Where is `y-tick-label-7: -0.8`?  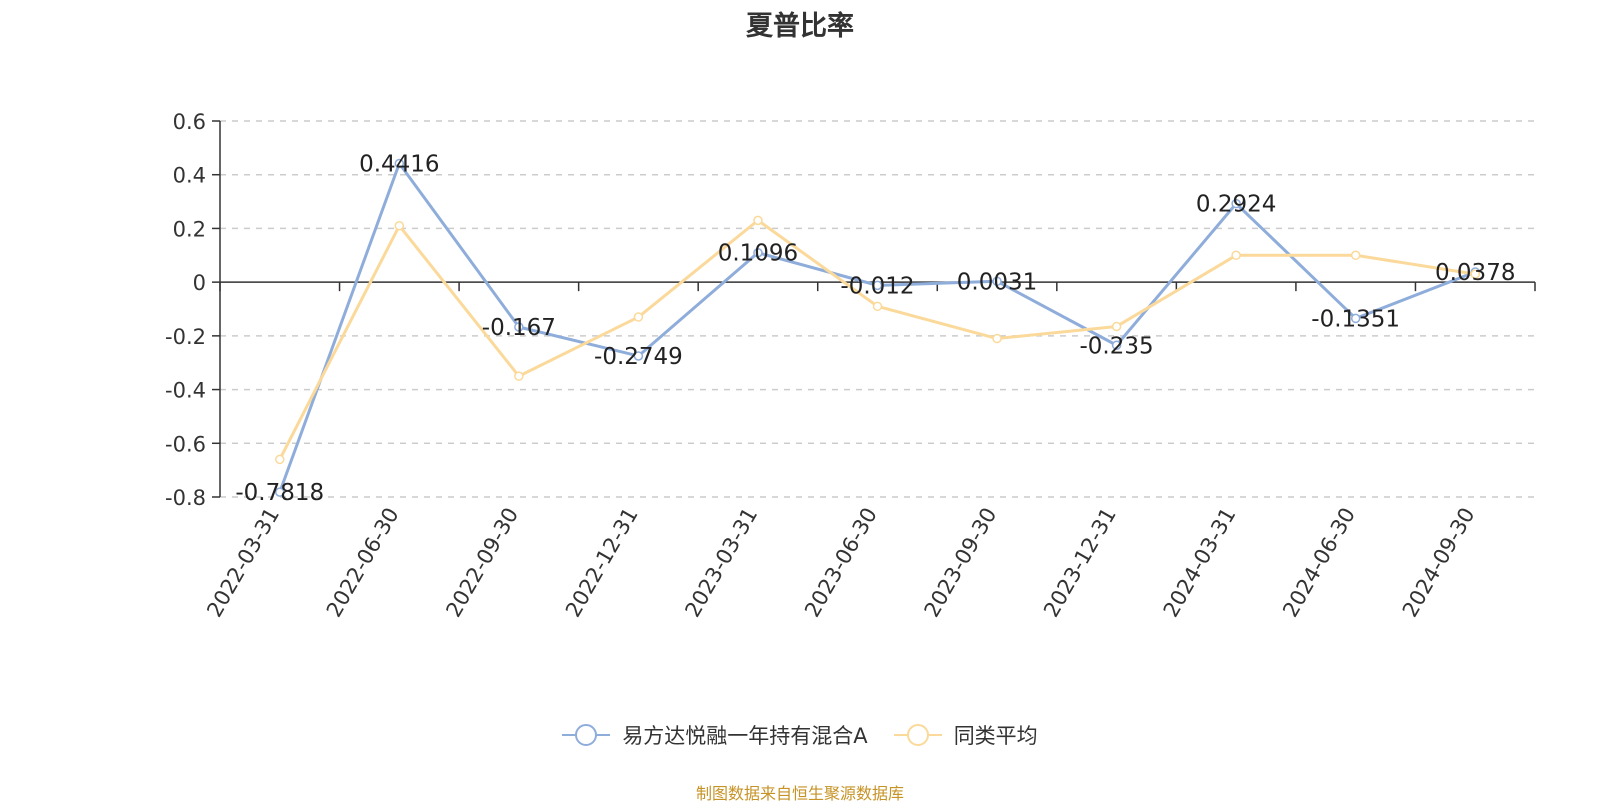
y-tick-label-7: -0.8 is located at coordinates (185, 498).